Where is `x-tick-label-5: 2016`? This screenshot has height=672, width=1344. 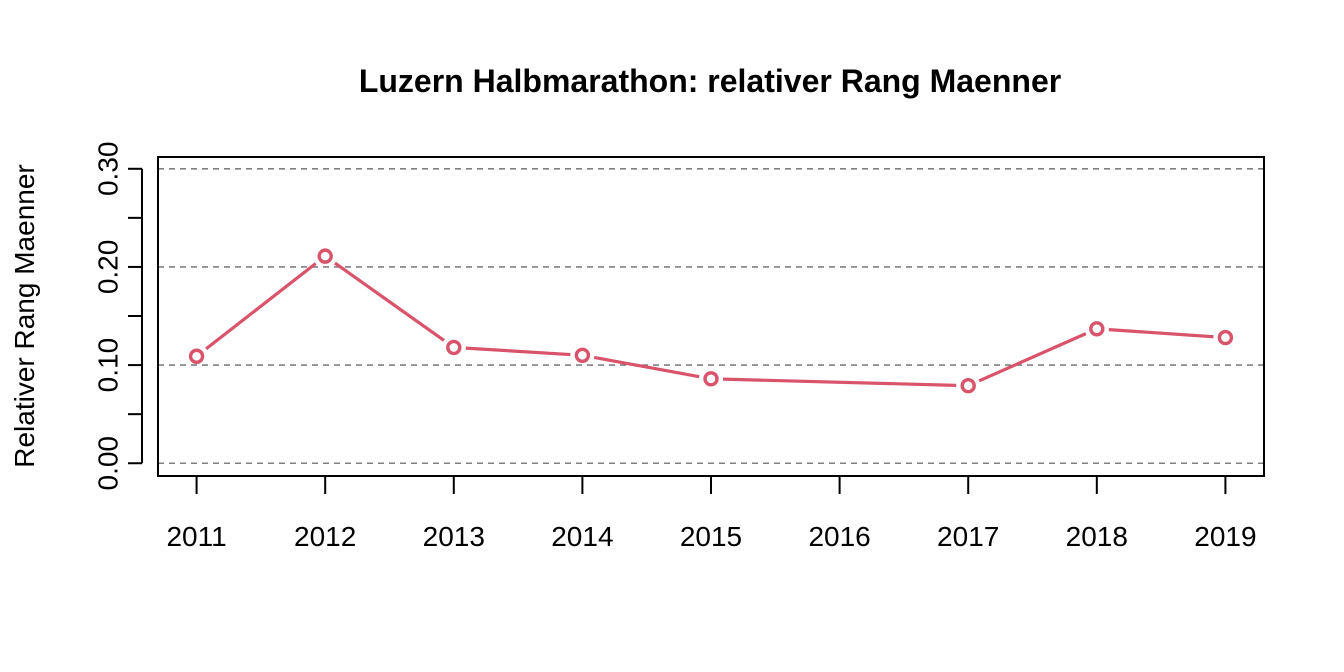 x-tick-label-5: 2016 is located at coordinates (839, 536).